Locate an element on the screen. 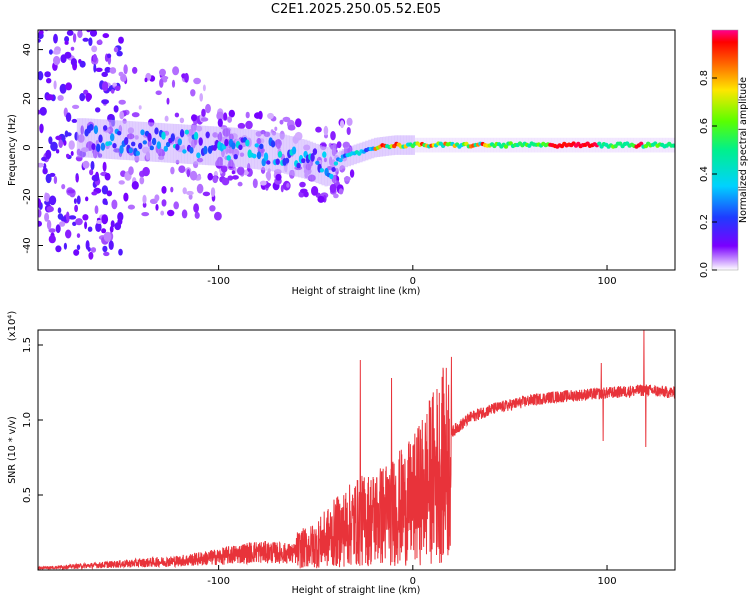  spectrogram-y-ticks: -40 -20 0 20 40 is located at coordinates (32, 148).